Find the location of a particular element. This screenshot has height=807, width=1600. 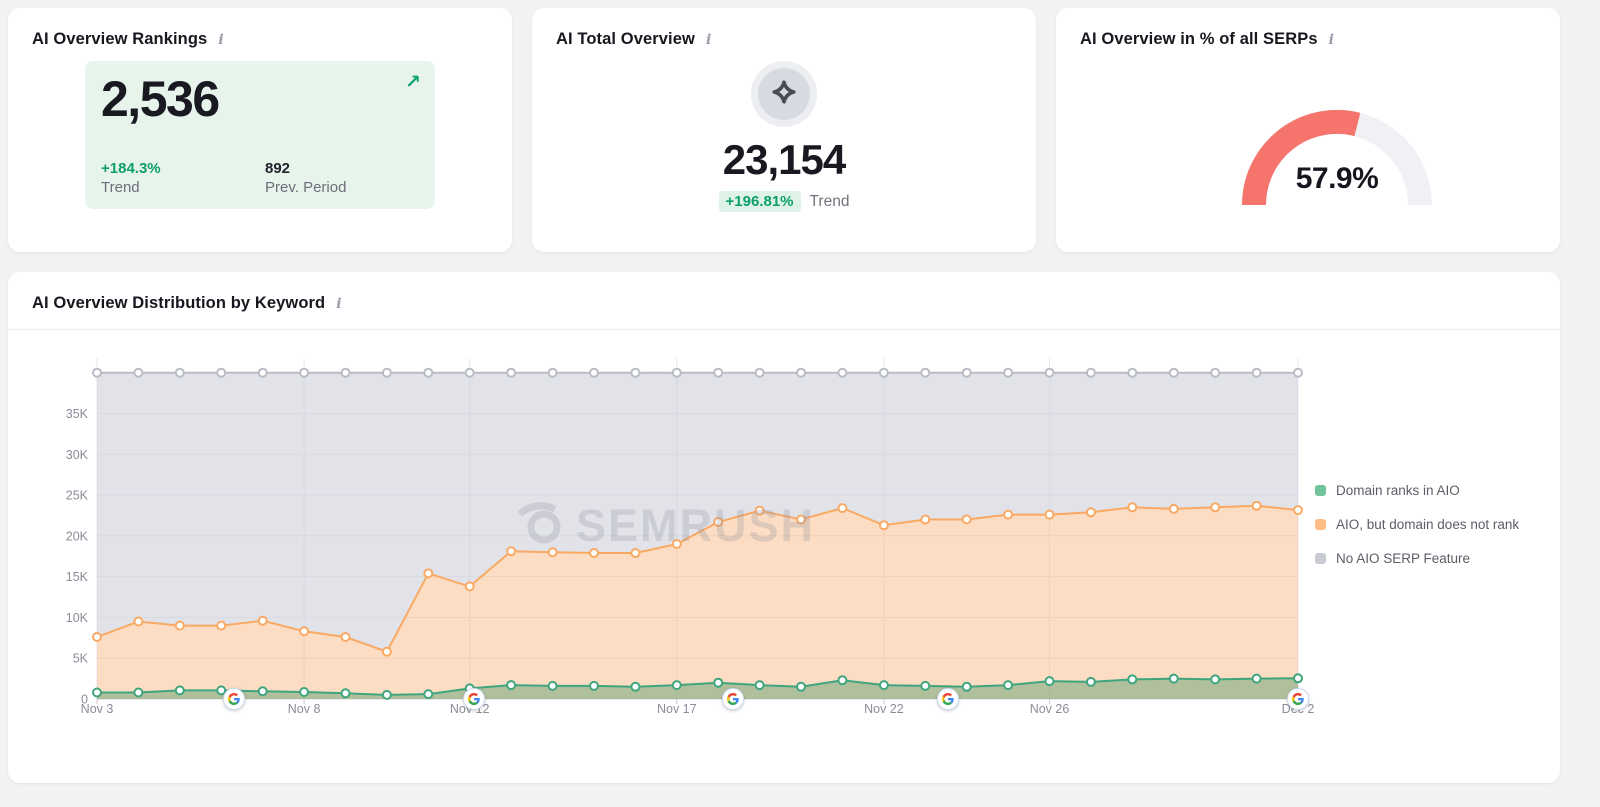

legend-label: Domain ranks in AIO is located at coordinates (1398, 490).